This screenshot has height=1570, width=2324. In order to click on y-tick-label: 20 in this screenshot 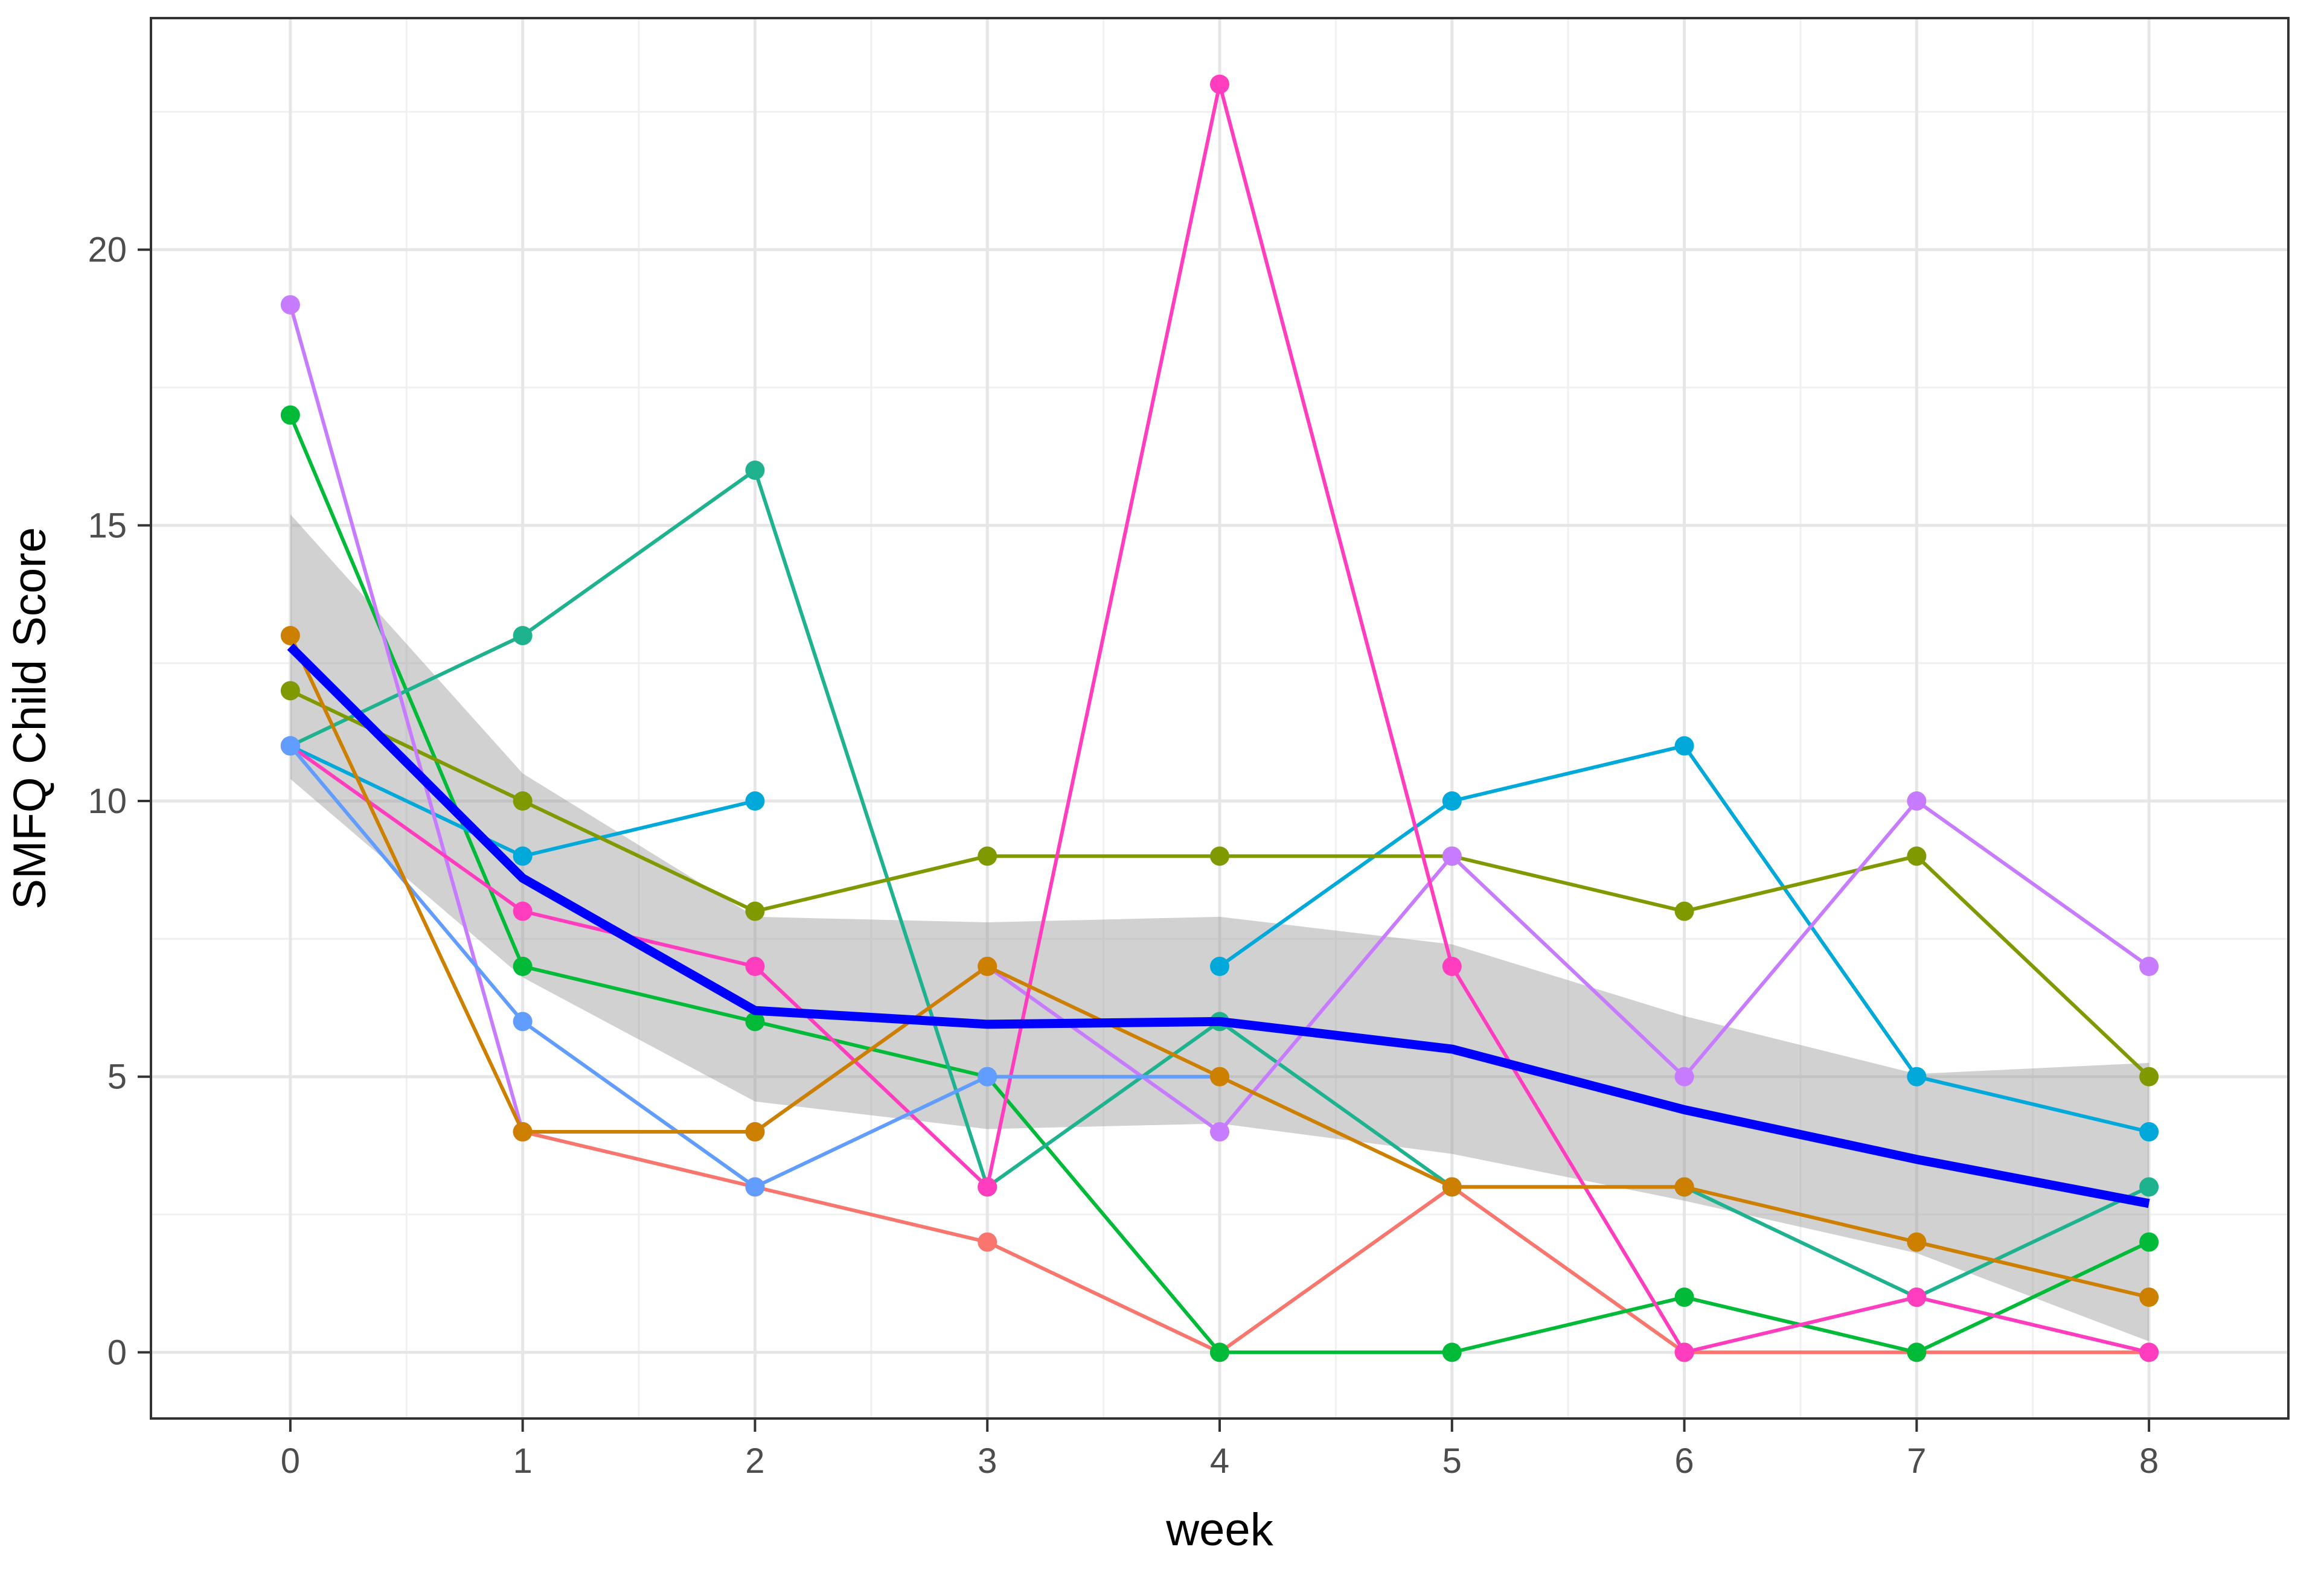, I will do `click(108, 250)`.